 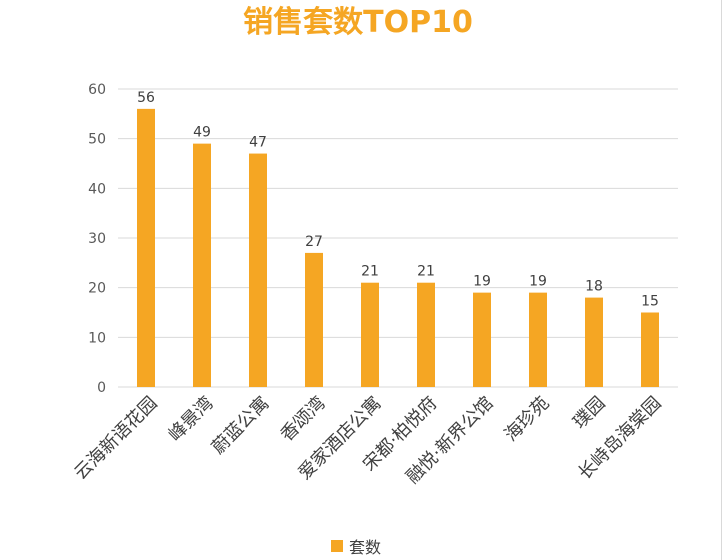 I want to click on data-label: 15, so click(x=650, y=302).